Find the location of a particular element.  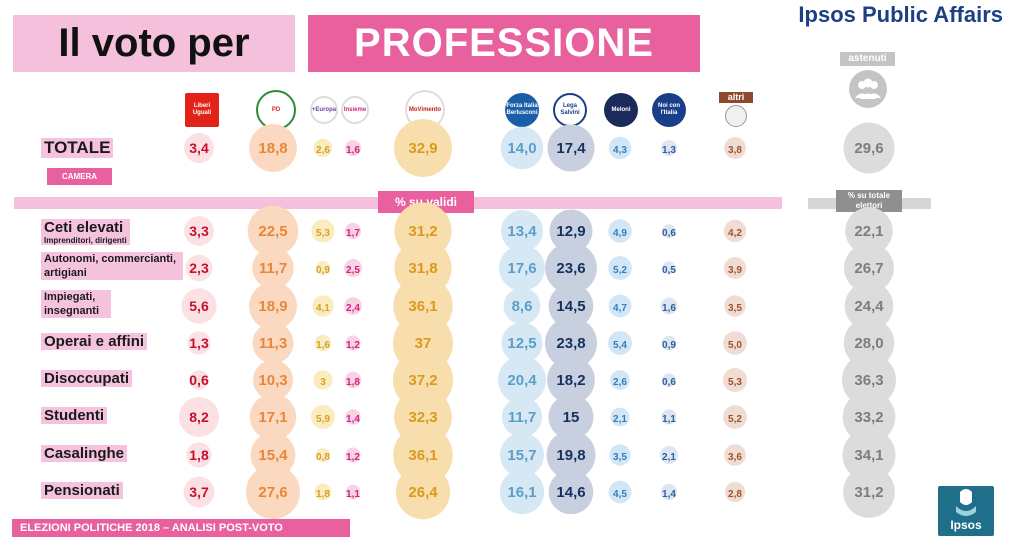

value-label-pd: 18,8 is located at coordinates (272, 148).